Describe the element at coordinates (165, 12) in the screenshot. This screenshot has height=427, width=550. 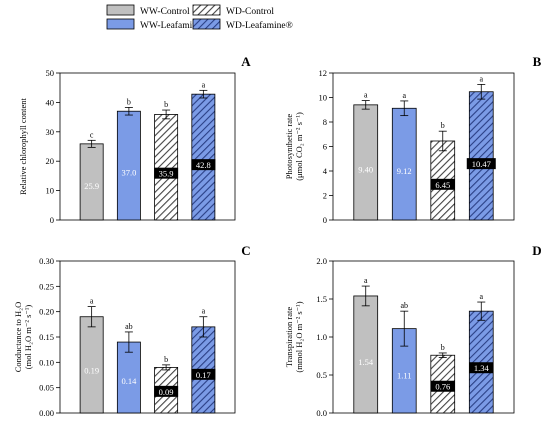
I see `legend-label: WW-Control` at that location.